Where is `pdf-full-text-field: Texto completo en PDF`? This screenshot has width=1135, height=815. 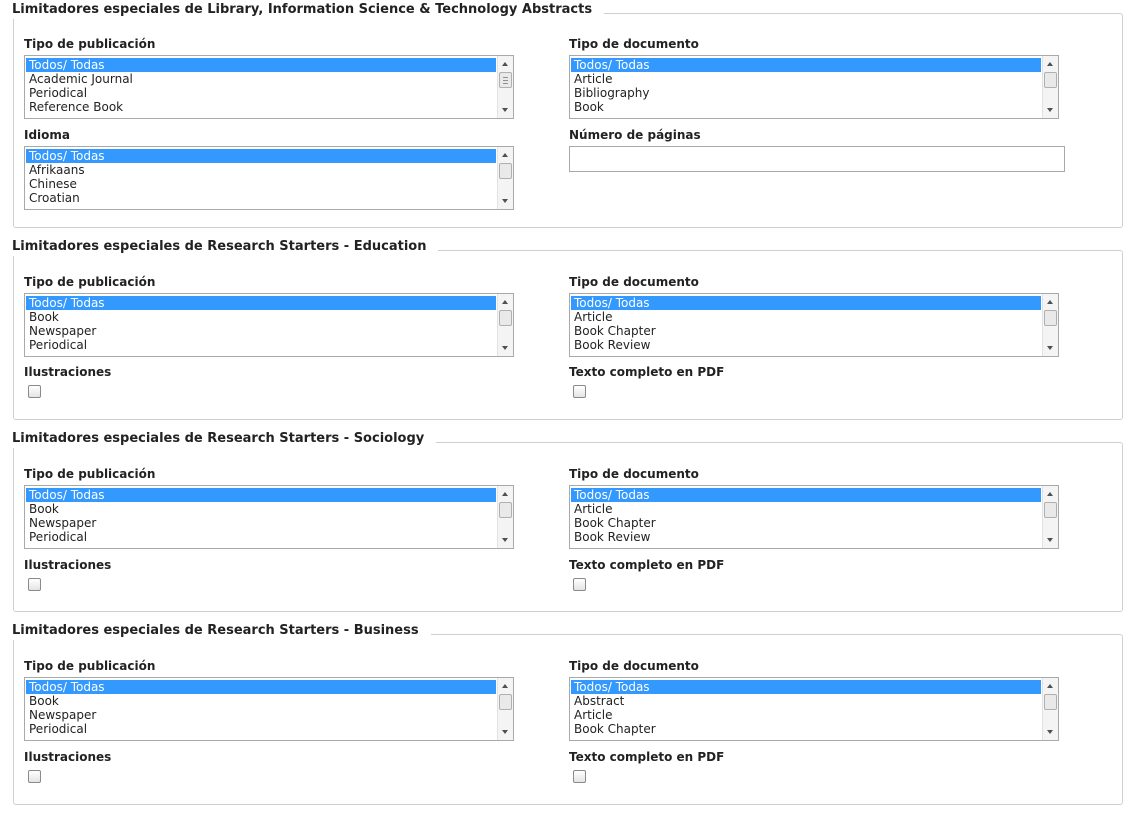
pdf-full-text-field: Texto completo en PDF is located at coordinates (646, 381).